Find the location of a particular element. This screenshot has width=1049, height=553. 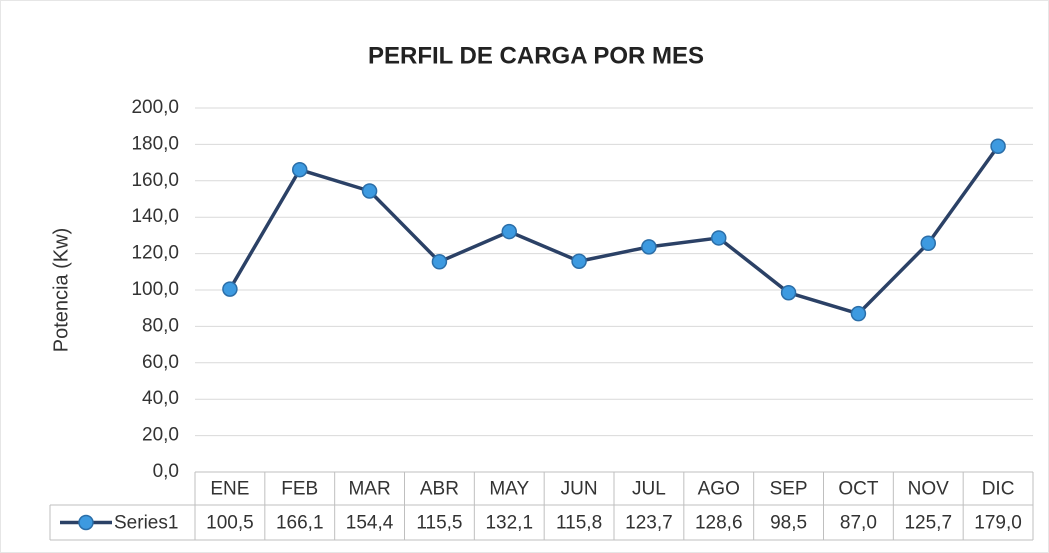

x-tick-label: OCT is located at coordinates (858, 489).